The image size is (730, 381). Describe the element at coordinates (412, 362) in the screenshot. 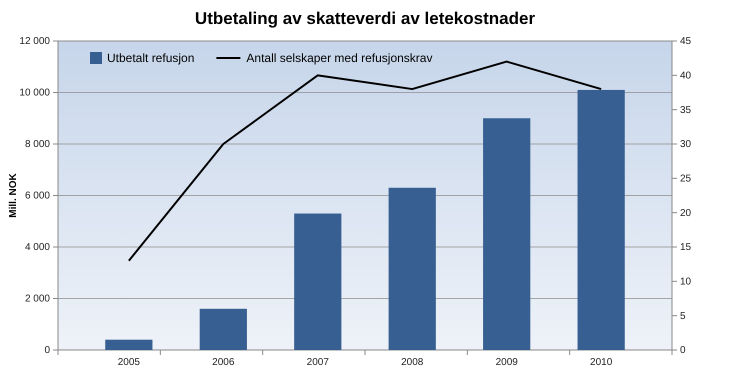

I see `x-tick-label: 2008` at that location.